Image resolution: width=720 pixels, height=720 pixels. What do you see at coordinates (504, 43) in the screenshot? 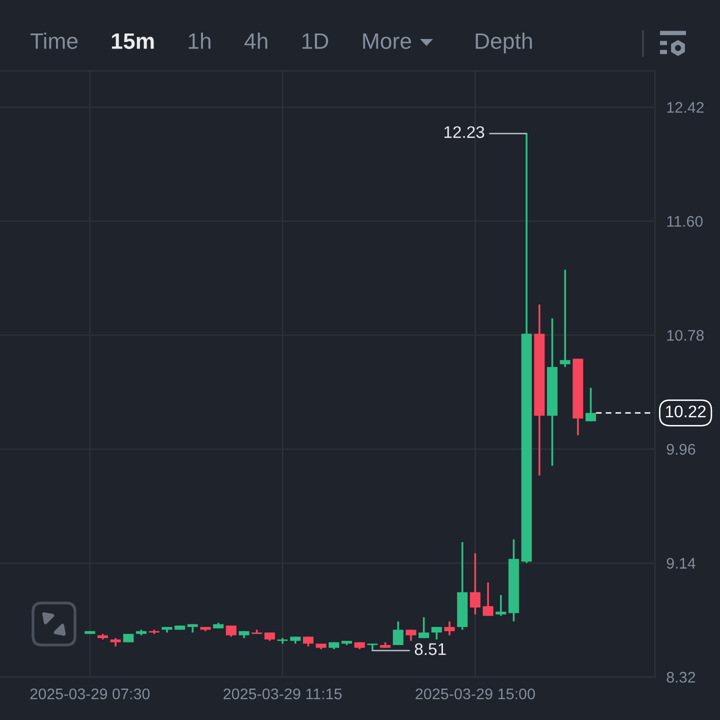
I see `text: Depth` at bounding box center [504, 43].